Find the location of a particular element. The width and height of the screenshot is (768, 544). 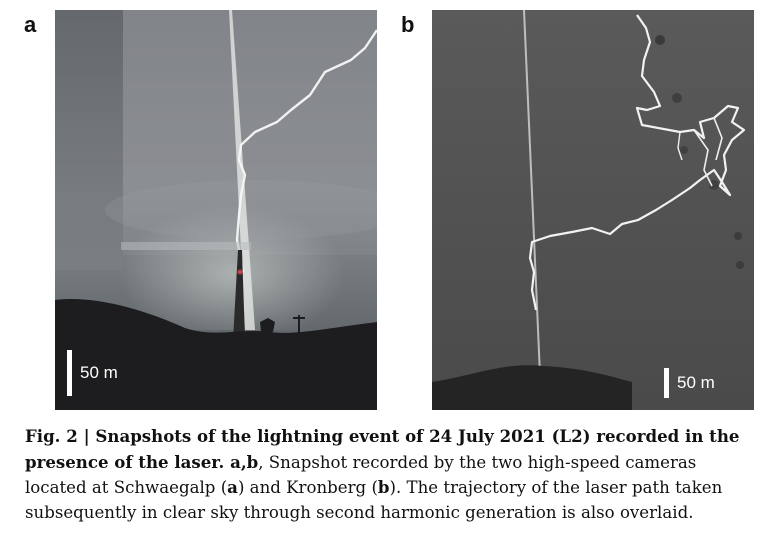

scale-bar-text-b: 50 m is located at coordinates (696, 382).